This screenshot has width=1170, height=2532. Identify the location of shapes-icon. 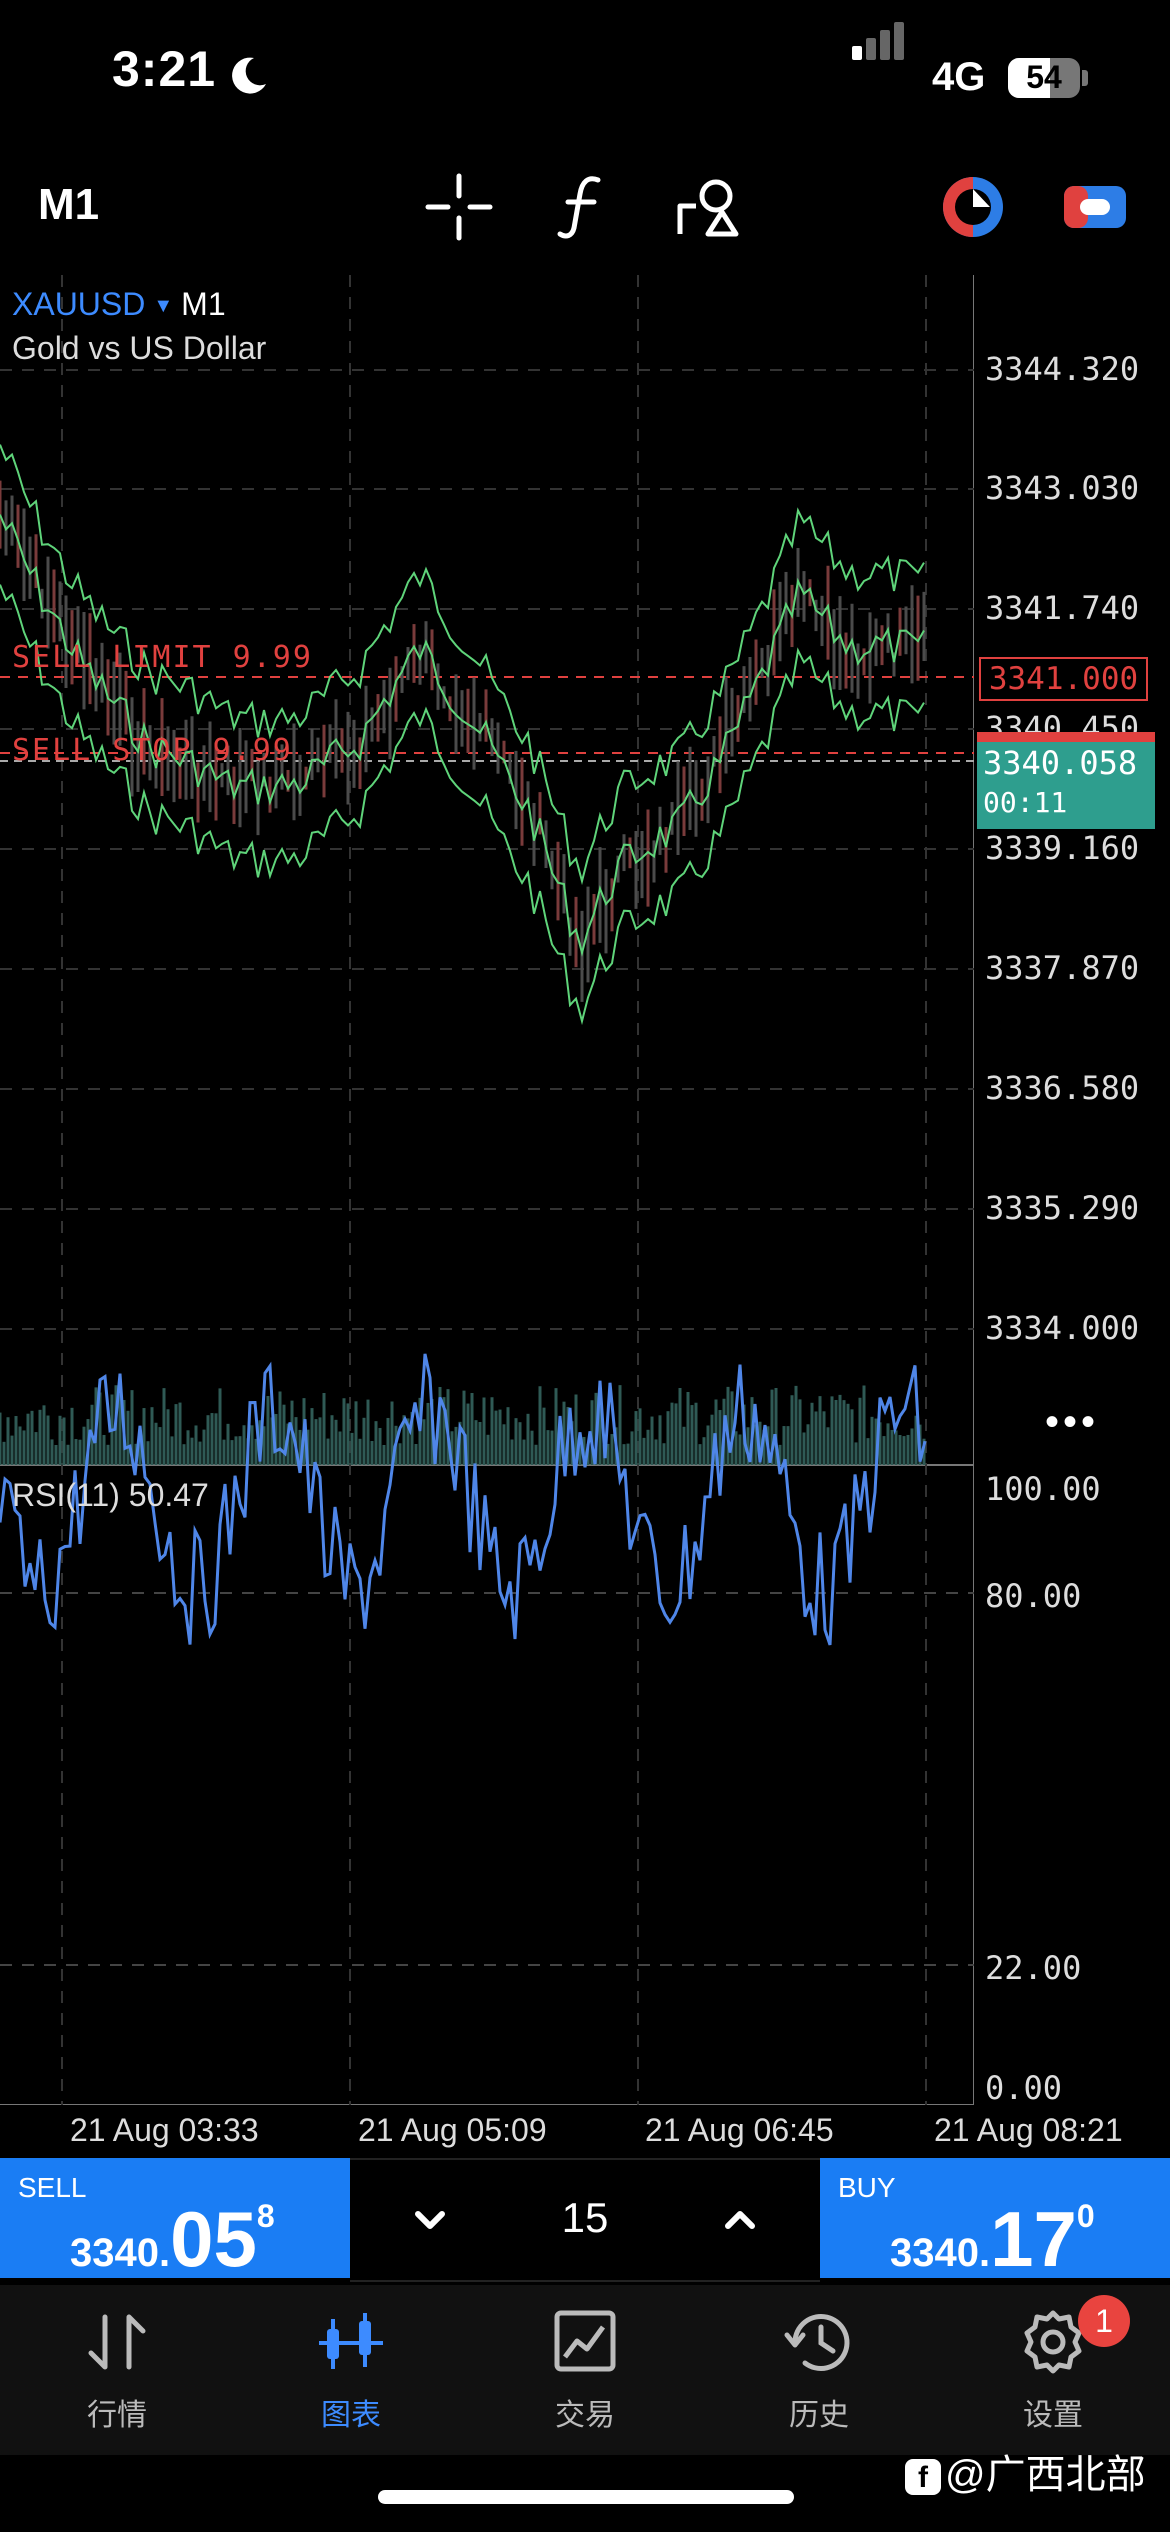
(707, 207).